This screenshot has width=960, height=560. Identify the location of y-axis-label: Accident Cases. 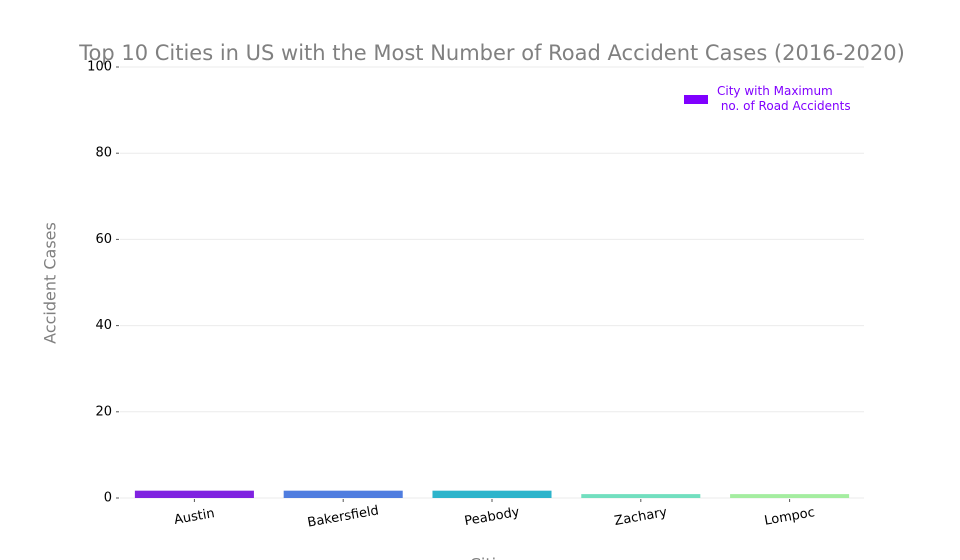
(50, 283).